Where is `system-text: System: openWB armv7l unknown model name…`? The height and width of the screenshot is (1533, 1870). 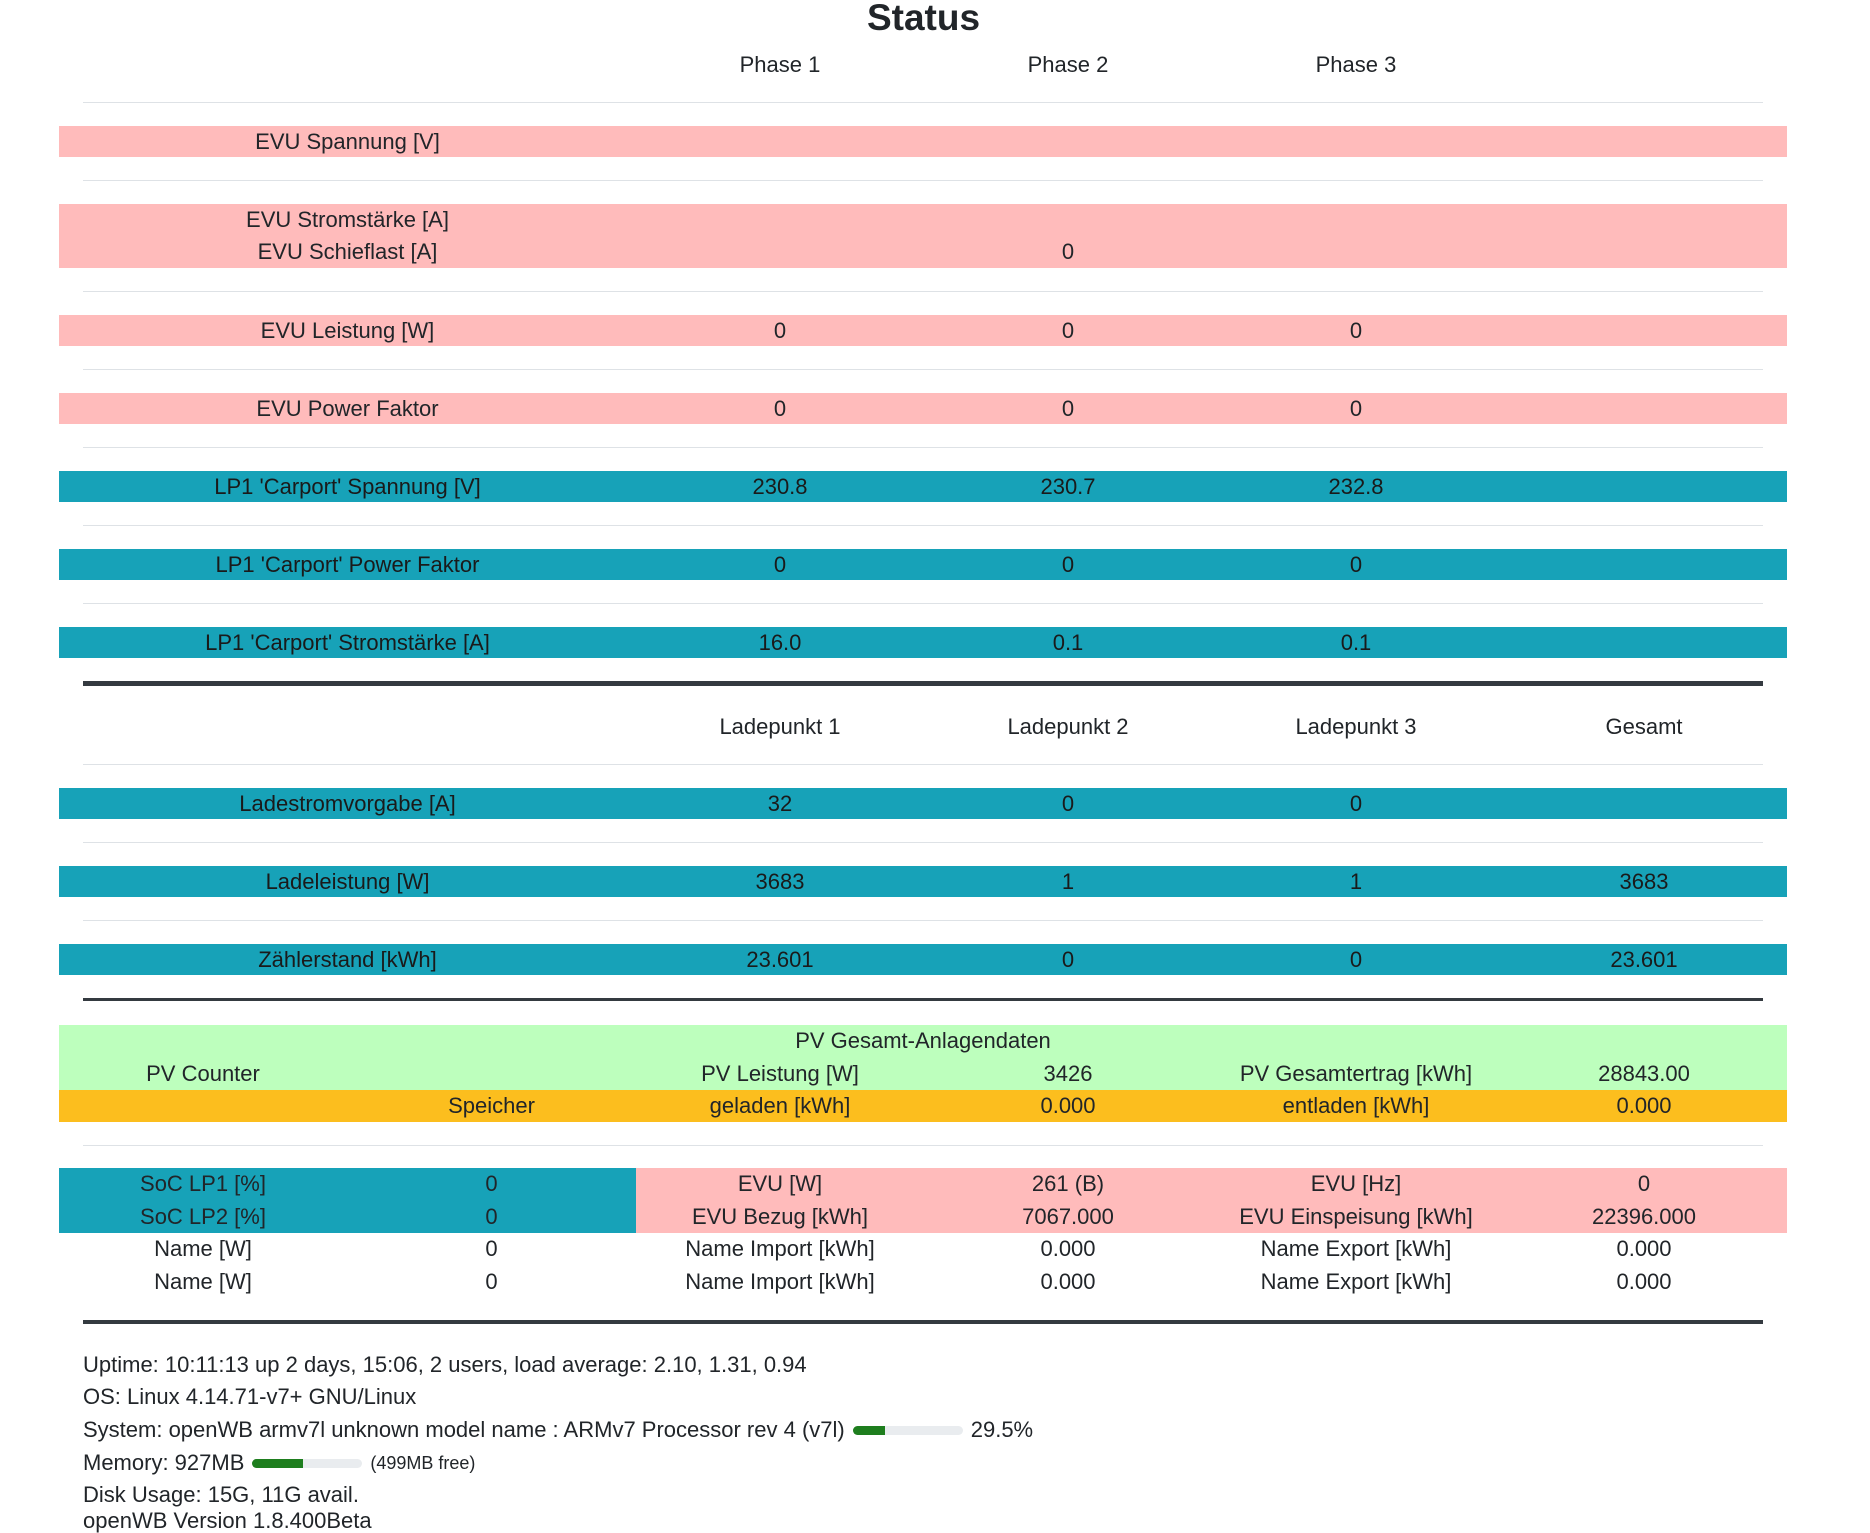
system-text: System: openWB armv7l unknown model name… is located at coordinates (464, 1429).